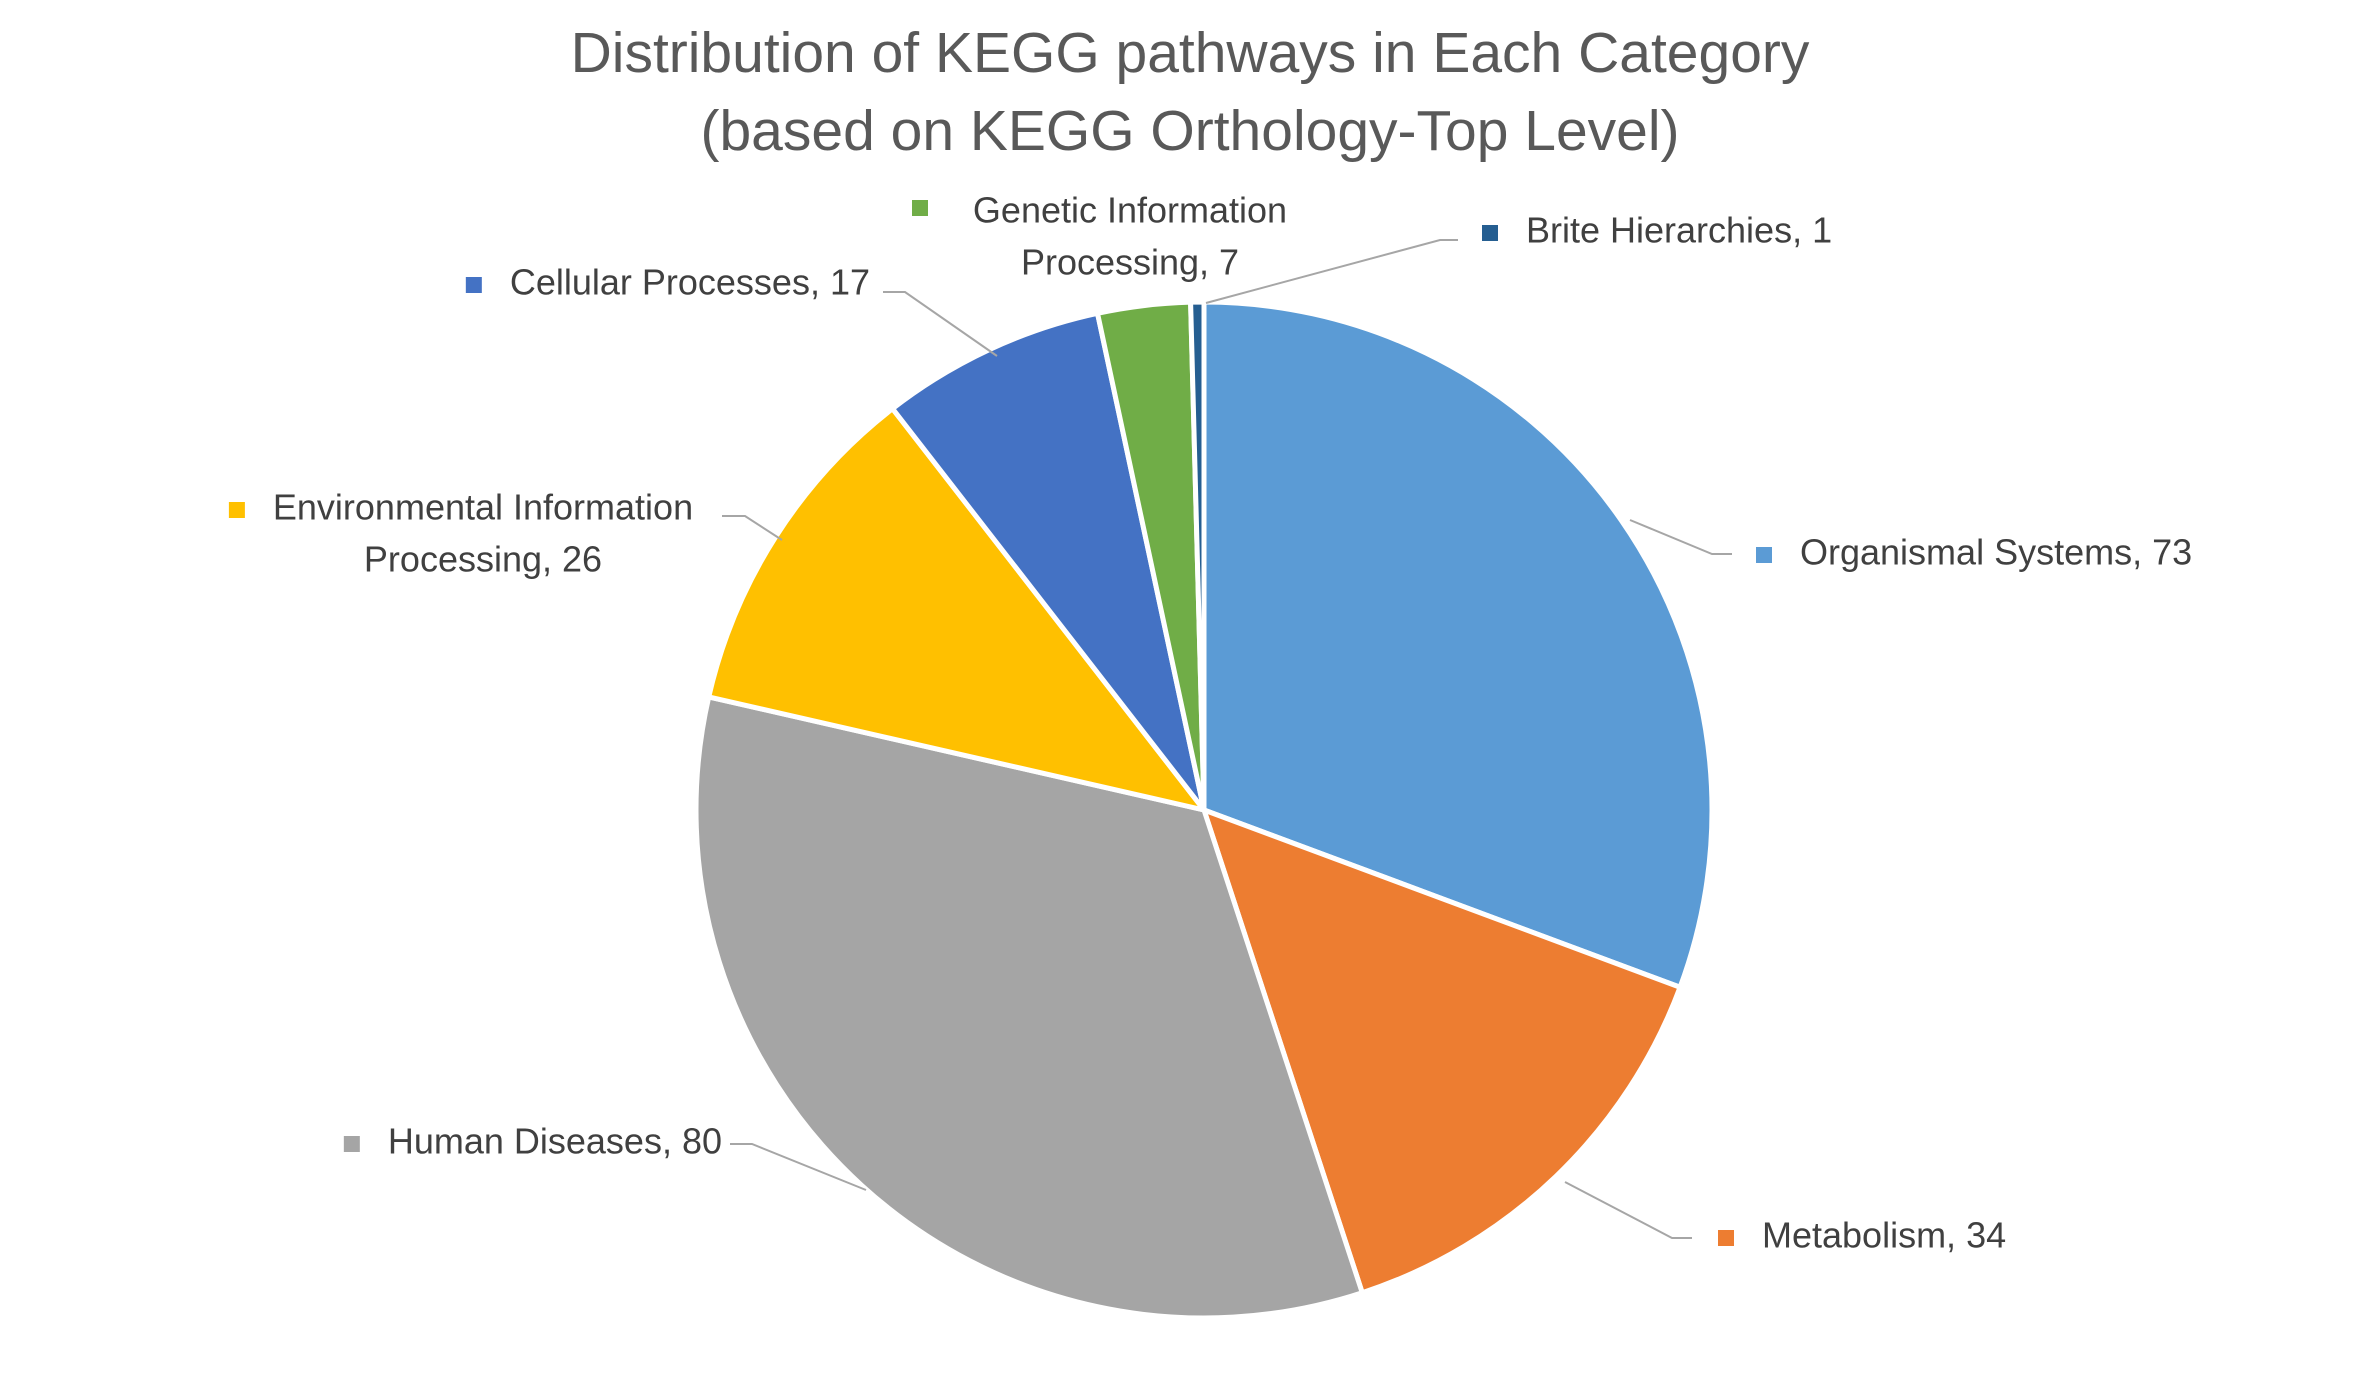  What do you see at coordinates (555, 1141) in the screenshot?
I see `data-label-human-diseases: Human Diseases, 80` at bounding box center [555, 1141].